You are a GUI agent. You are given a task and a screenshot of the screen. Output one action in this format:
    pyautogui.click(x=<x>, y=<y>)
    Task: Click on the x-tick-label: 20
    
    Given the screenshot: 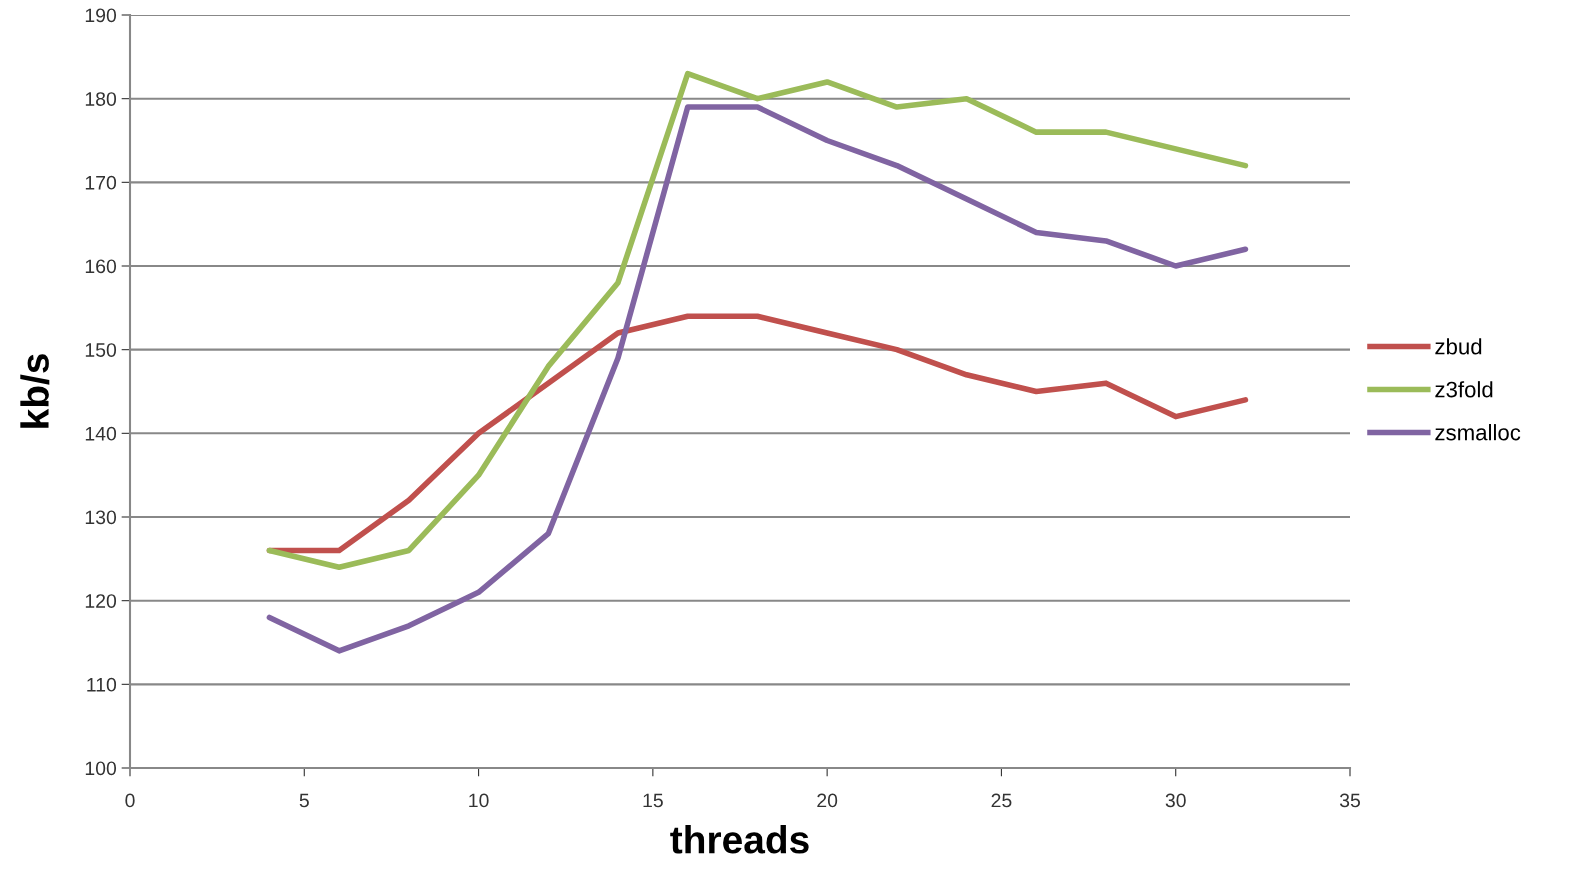 What is the action you would take?
    pyautogui.click(x=827, y=800)
    